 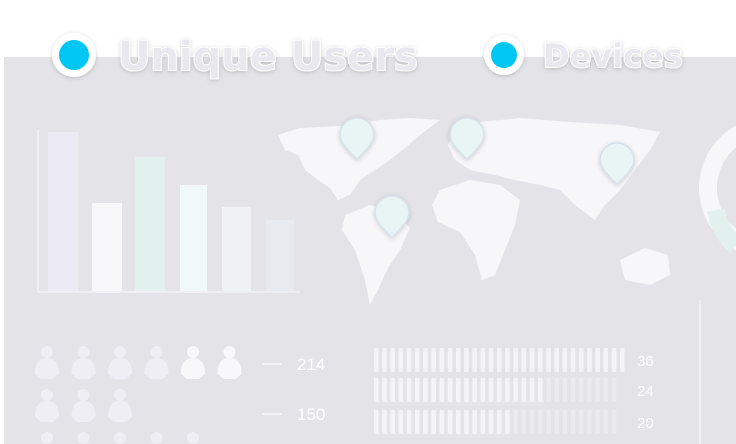 What do you see at coordinates (645, 361) in the screenshot?
I see `stat-value: 36` at bounding box center [645, 361].